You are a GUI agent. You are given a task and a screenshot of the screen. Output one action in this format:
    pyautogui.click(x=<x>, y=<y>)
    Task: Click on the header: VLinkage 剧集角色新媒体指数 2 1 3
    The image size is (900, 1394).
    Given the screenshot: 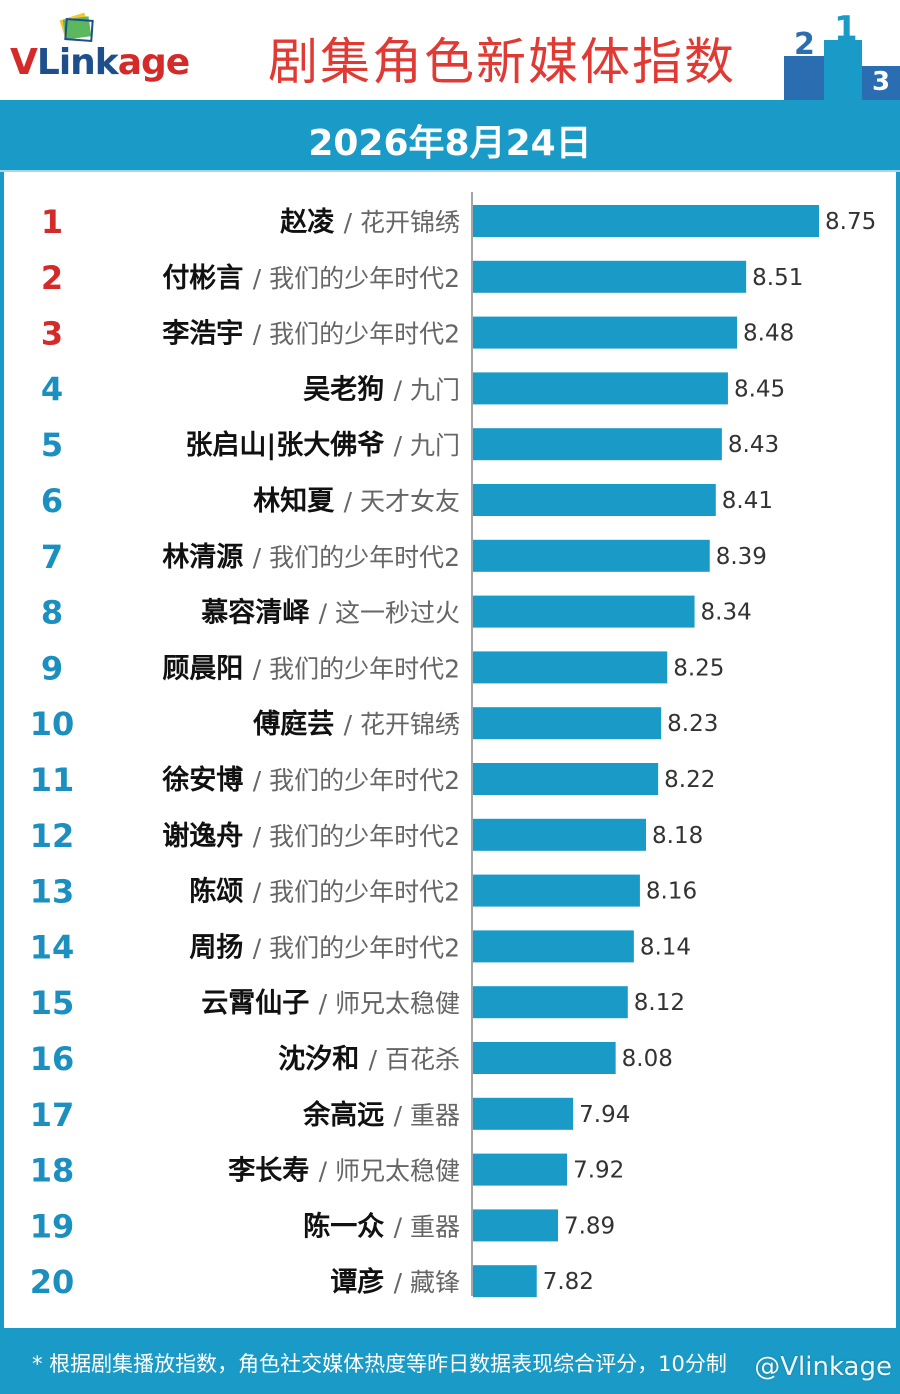 What is the action you would take?
    pyautogui.click(x=450, y=50)
    